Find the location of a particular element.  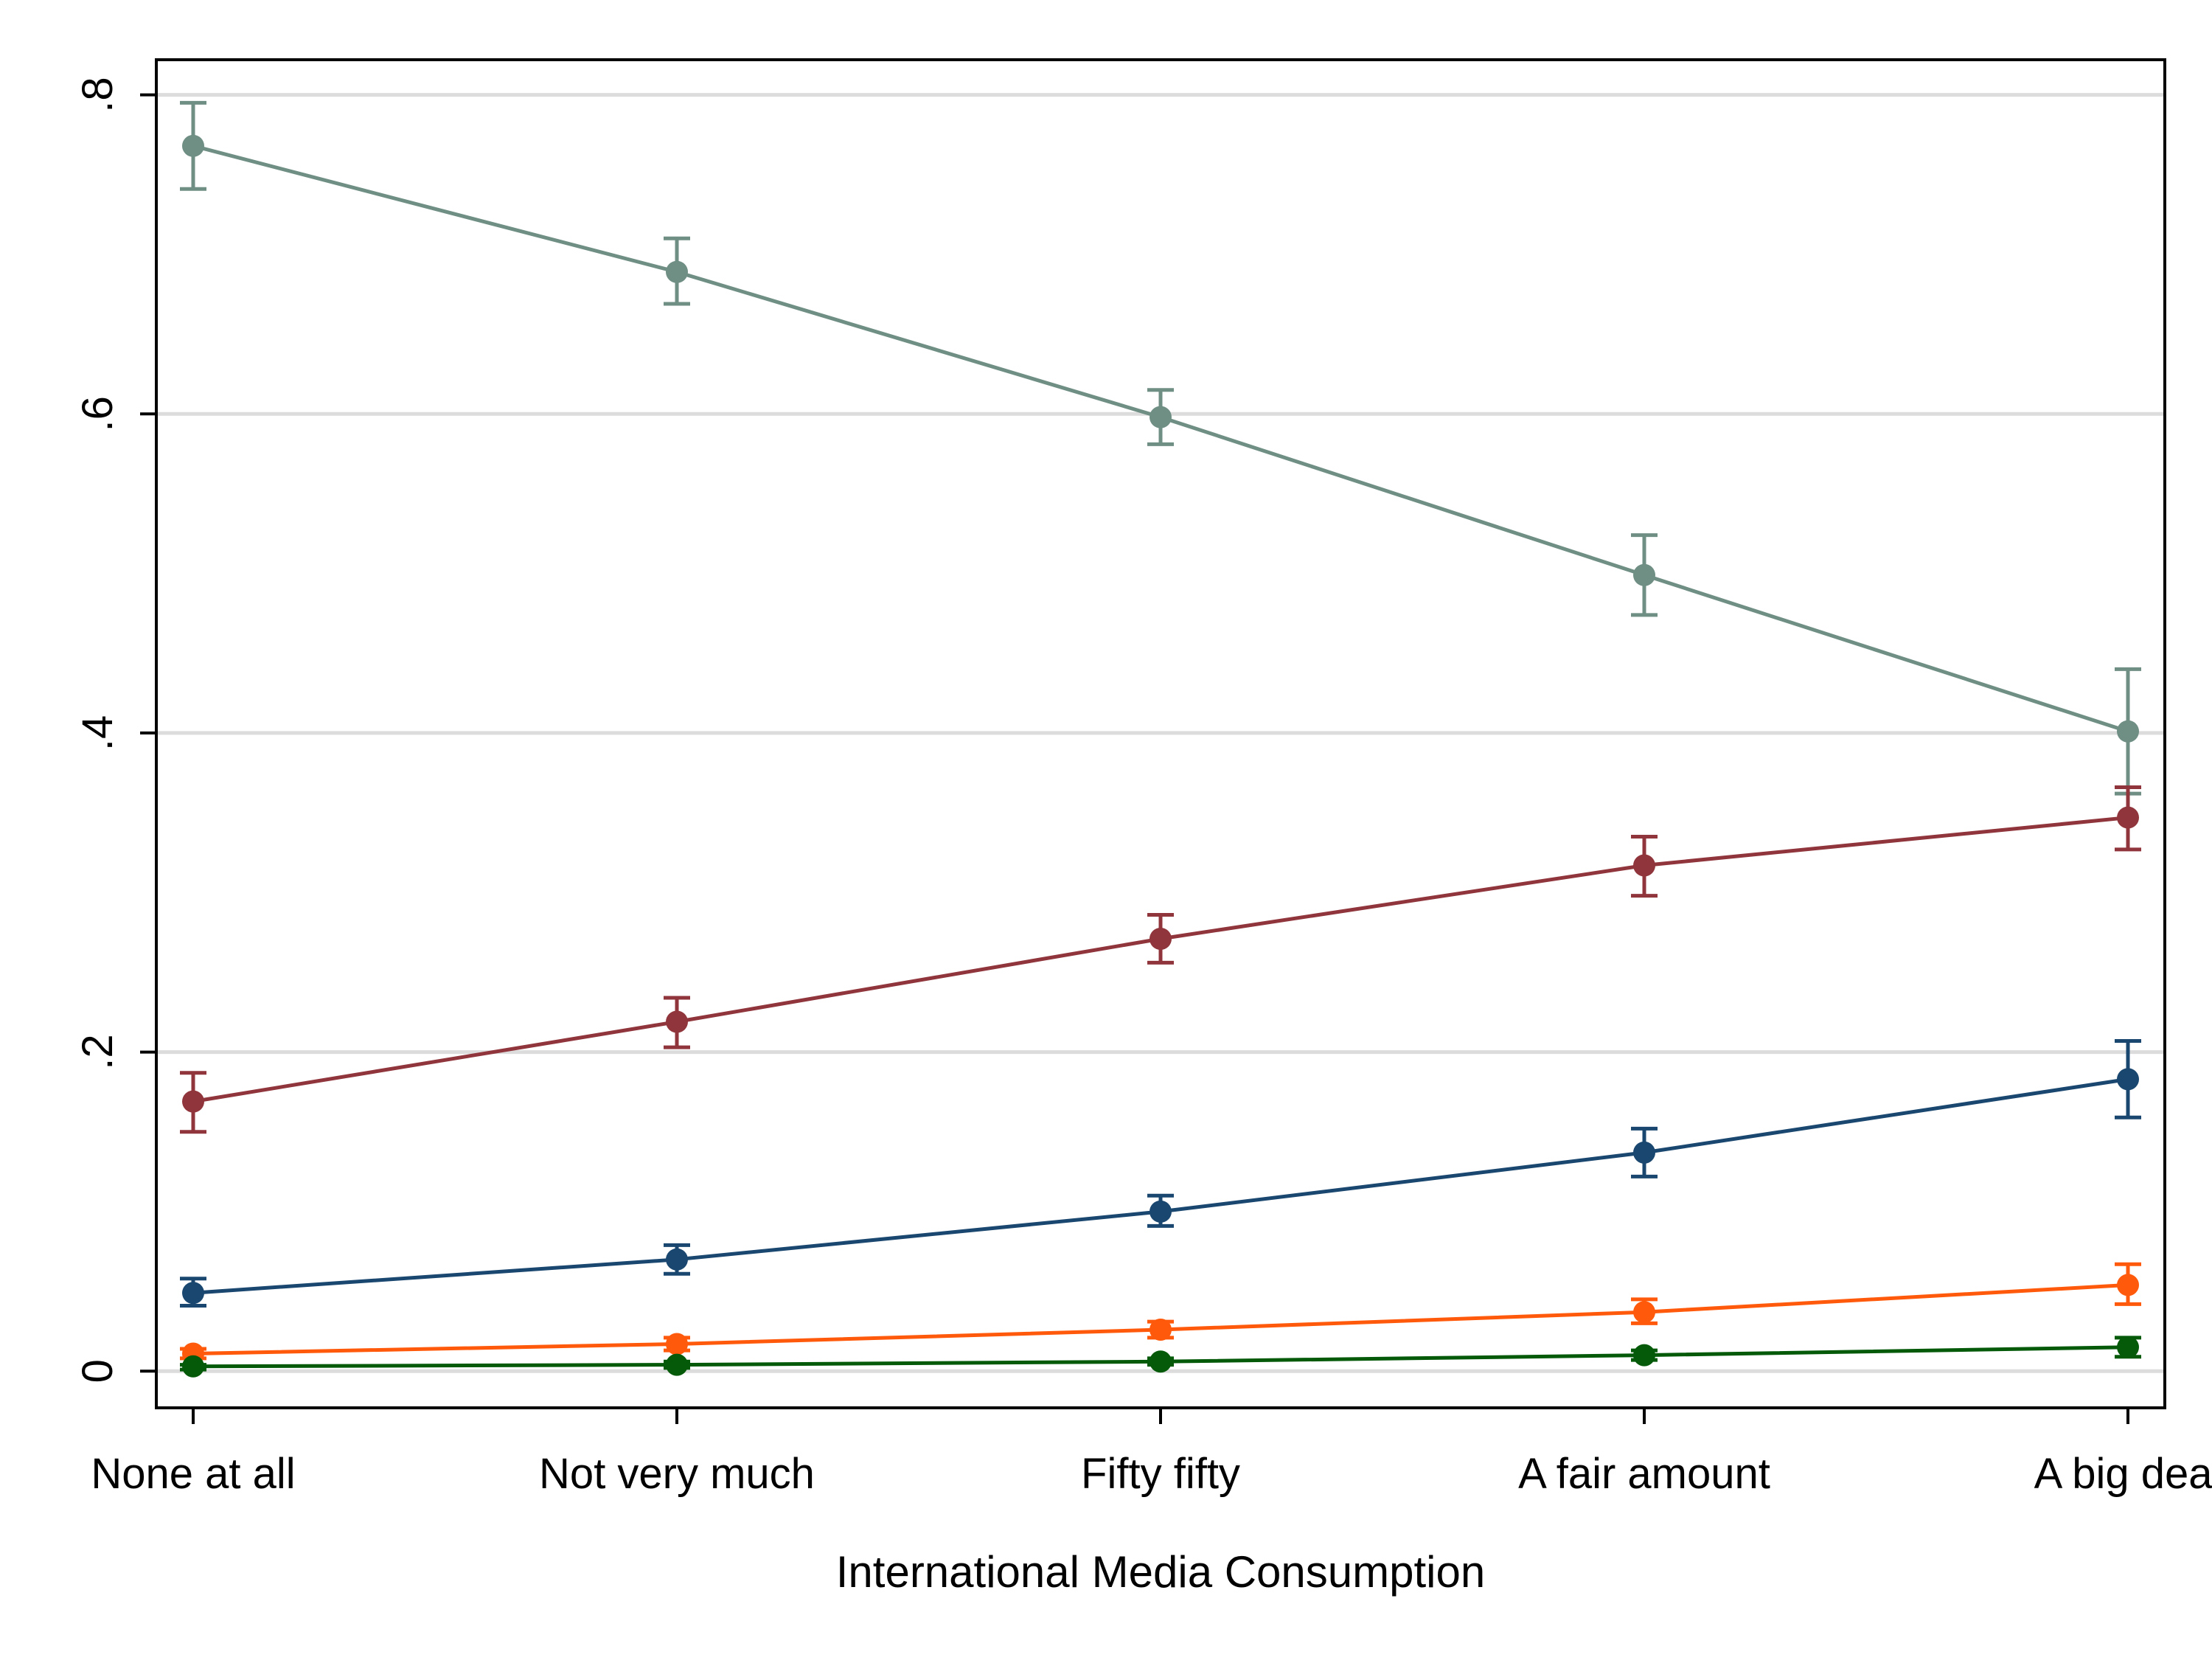

y-tick-label: .2 is located at coordinates (98, 1051).